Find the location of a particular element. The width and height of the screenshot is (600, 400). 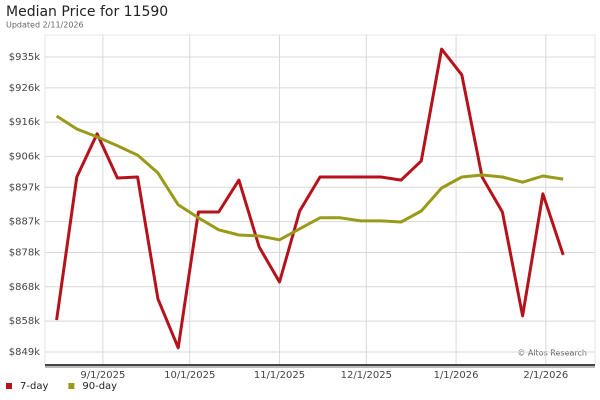

y-tick-label: $868k is located at coordinates (24, 287).